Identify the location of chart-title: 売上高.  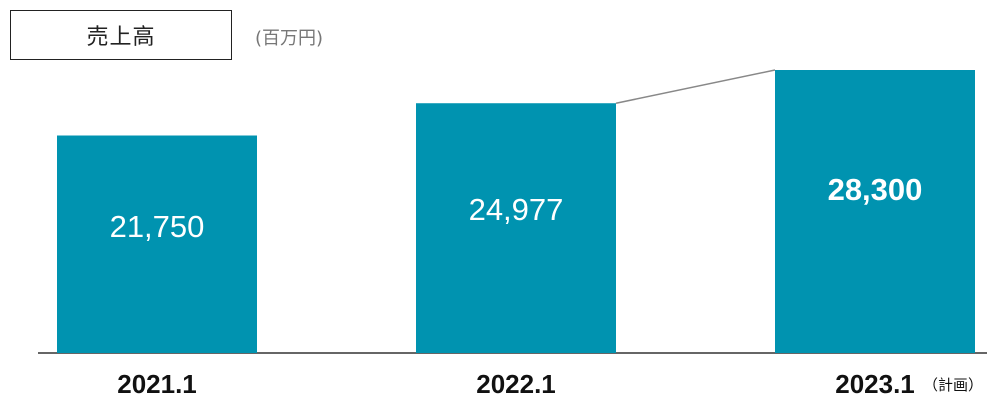
(121, 37).